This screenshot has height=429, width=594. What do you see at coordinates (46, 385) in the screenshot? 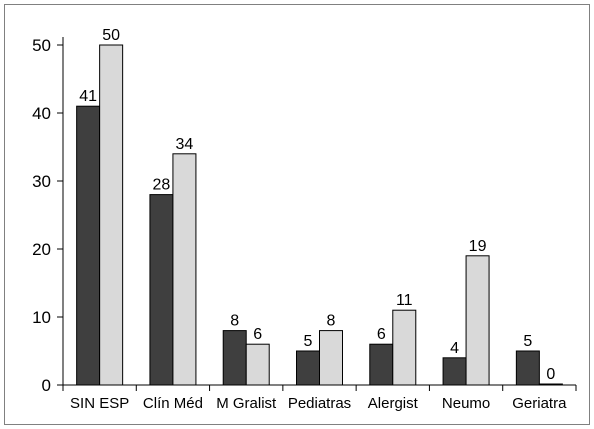
I see `y-tick-label: 0` at bounding box center [46, 385].